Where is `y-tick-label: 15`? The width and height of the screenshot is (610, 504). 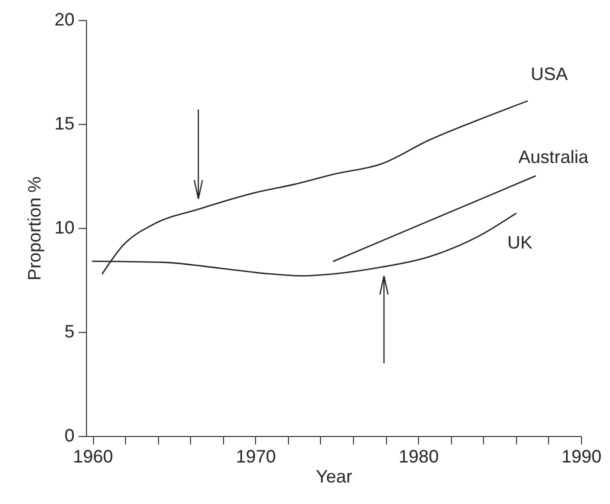 y-tick-label: 15 is located at coordinates (64, 124).